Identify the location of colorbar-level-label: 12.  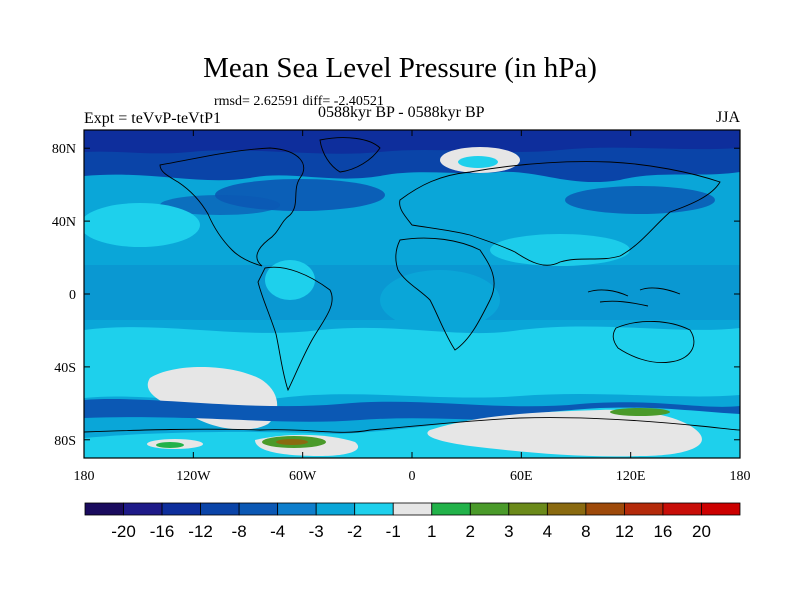
(624, 531).